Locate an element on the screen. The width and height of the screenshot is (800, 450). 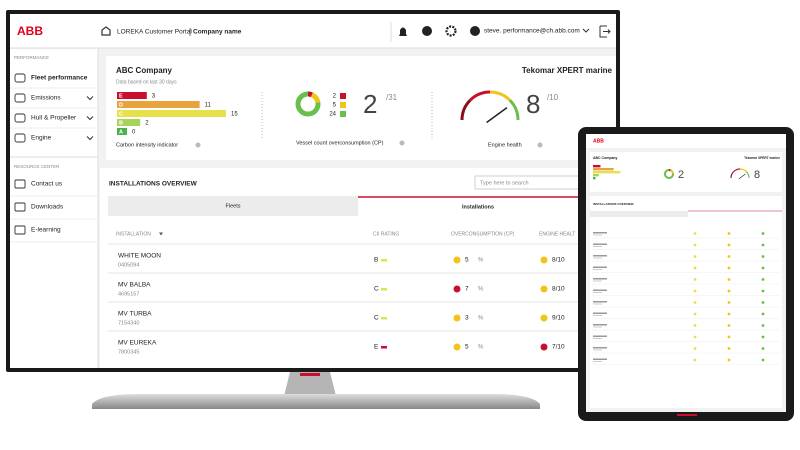
ci-grade: E is located at coordinates (121, 96).